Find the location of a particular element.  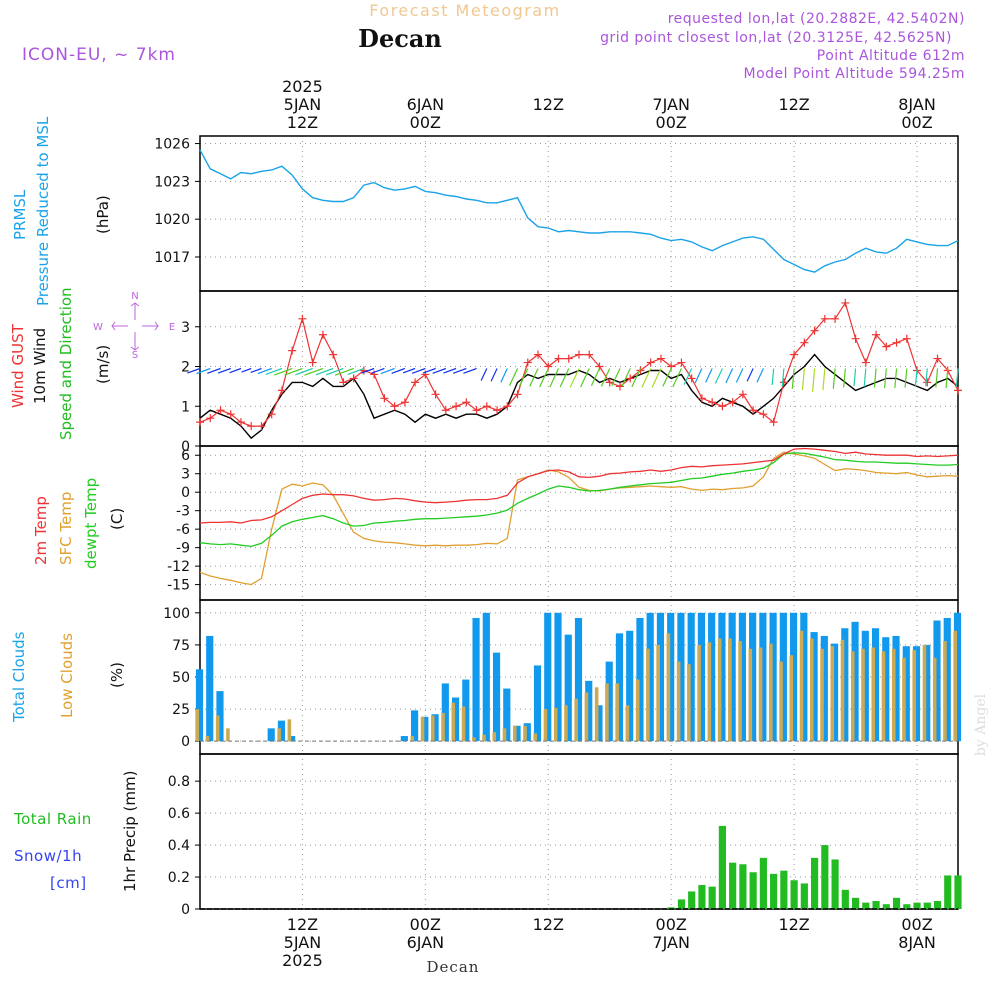

top-axis-label: 6JAN is located at coordinates (426, 104).